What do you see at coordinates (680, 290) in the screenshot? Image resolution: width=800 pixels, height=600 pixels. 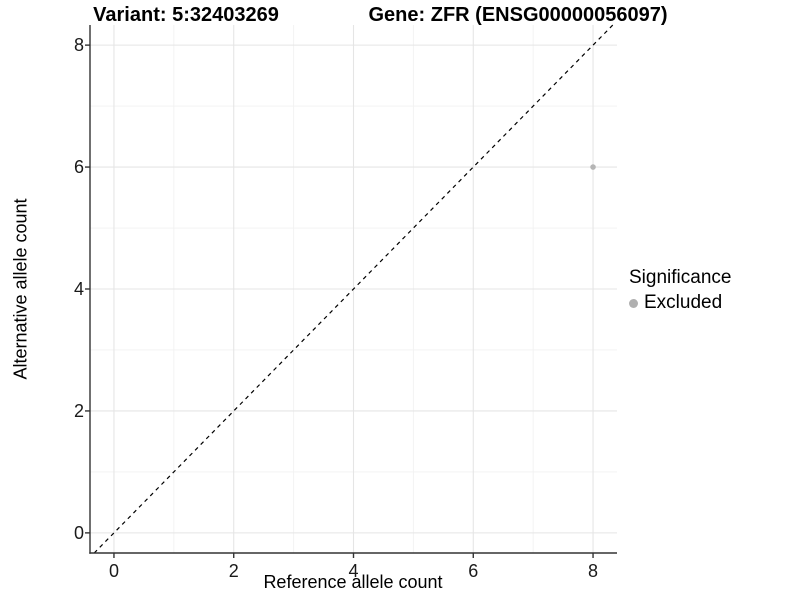 I see `legend: Significance Excluded` at bounding box center [680, 290].